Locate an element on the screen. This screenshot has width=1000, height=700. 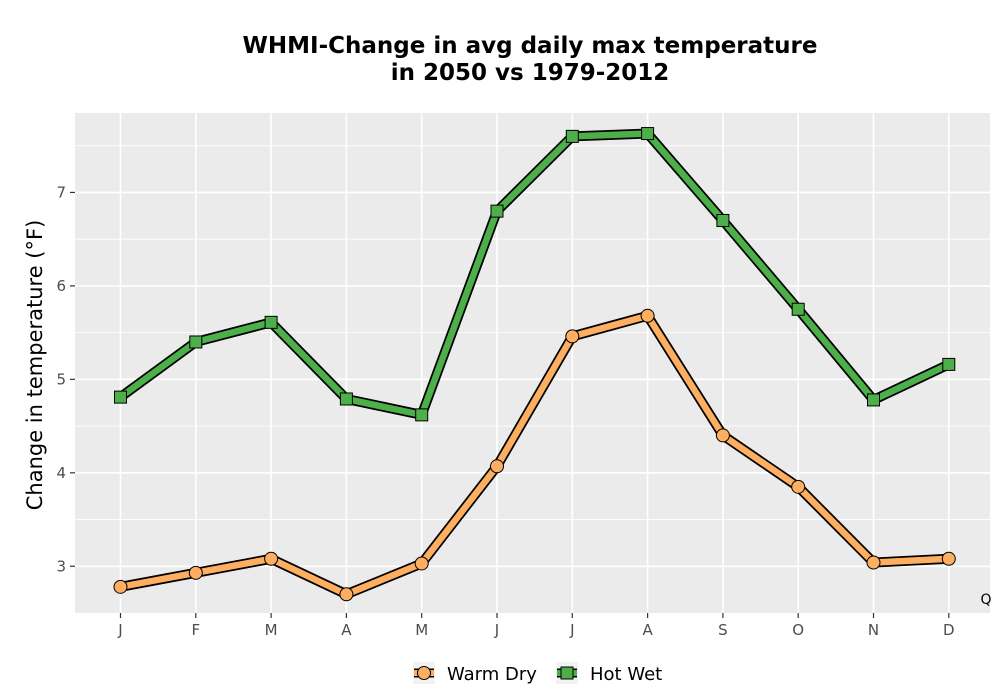
y-tick-label: 3 is located at coordinates (61, 566).